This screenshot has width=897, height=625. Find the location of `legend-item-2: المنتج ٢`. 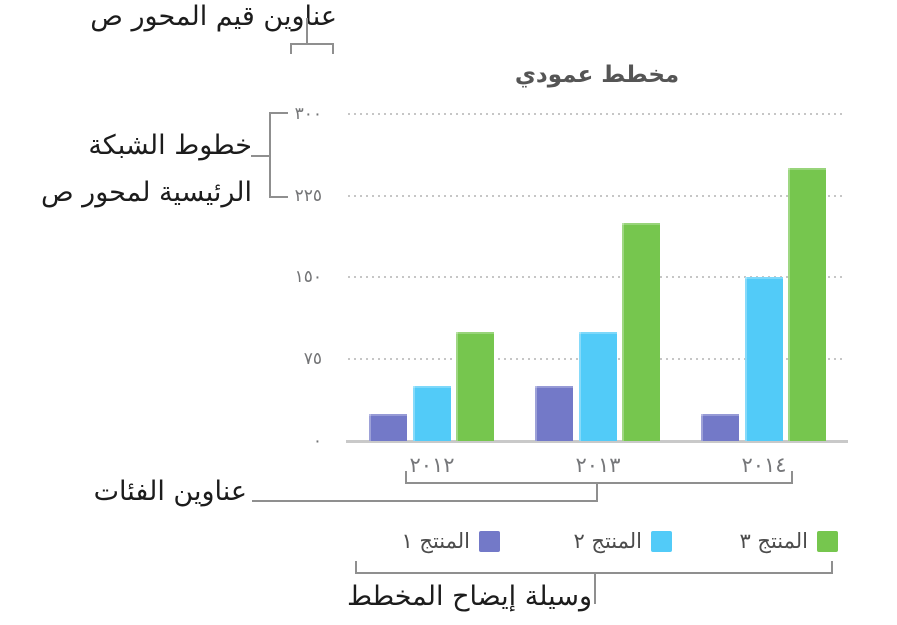

legend-item-2: المنتج ٢ is located at coordinates (622, 541).